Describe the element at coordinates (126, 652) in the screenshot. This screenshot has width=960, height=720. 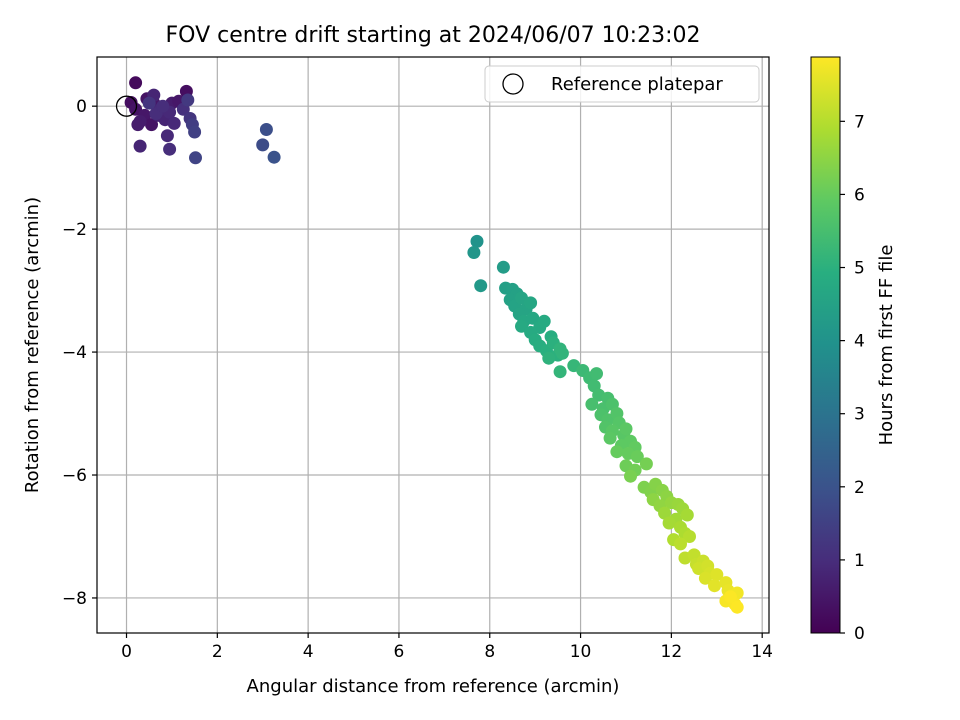
I see `x-tick-label: 0` at that location.